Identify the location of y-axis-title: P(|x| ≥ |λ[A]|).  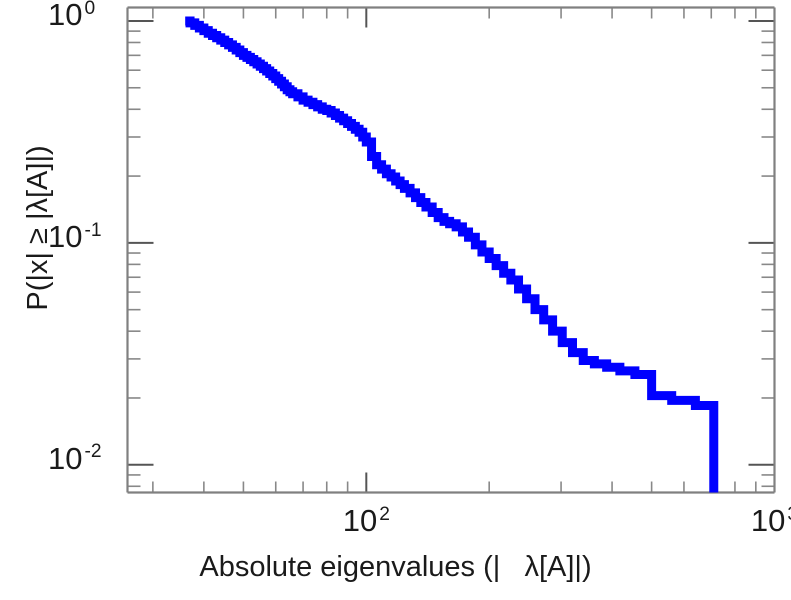
(38, 228).